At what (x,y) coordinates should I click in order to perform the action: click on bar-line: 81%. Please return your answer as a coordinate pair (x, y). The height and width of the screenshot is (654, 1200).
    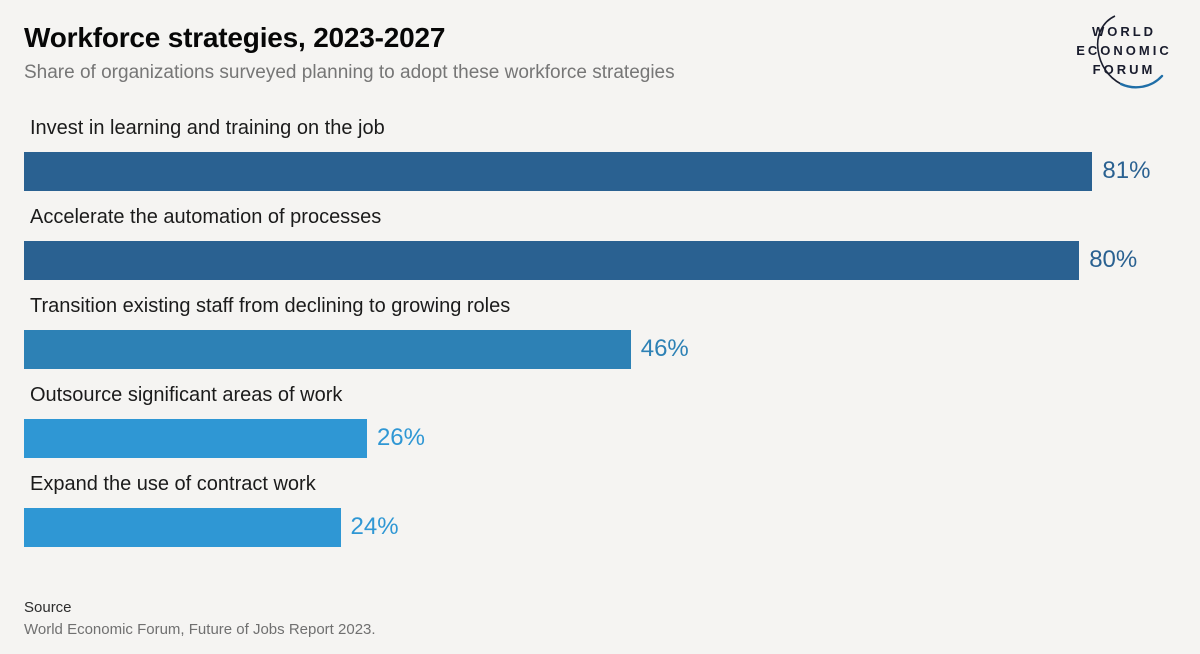
    Looking at the image, I should click on (600, 171).